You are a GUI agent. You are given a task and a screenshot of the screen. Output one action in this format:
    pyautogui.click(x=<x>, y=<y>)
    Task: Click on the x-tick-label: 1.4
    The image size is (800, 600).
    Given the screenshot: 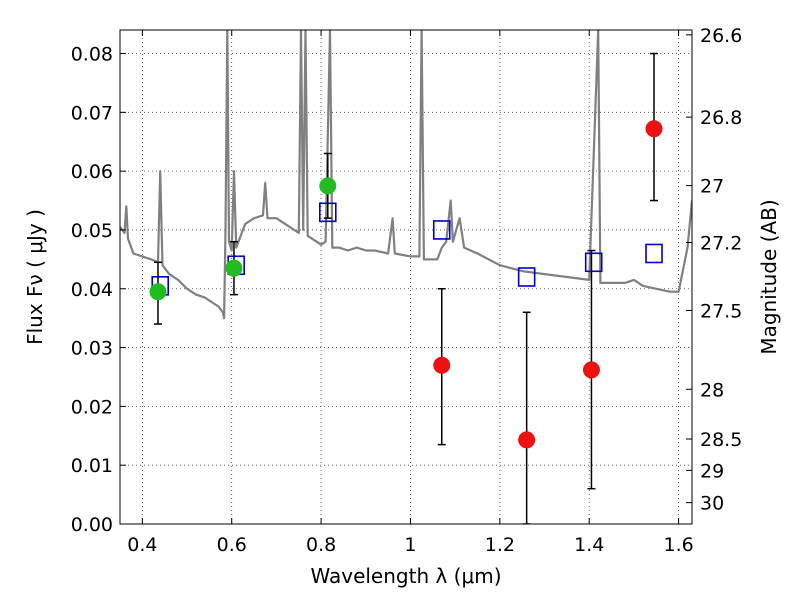 What is the action you would take?
    pyautogui.click(x=589, y=545)
    